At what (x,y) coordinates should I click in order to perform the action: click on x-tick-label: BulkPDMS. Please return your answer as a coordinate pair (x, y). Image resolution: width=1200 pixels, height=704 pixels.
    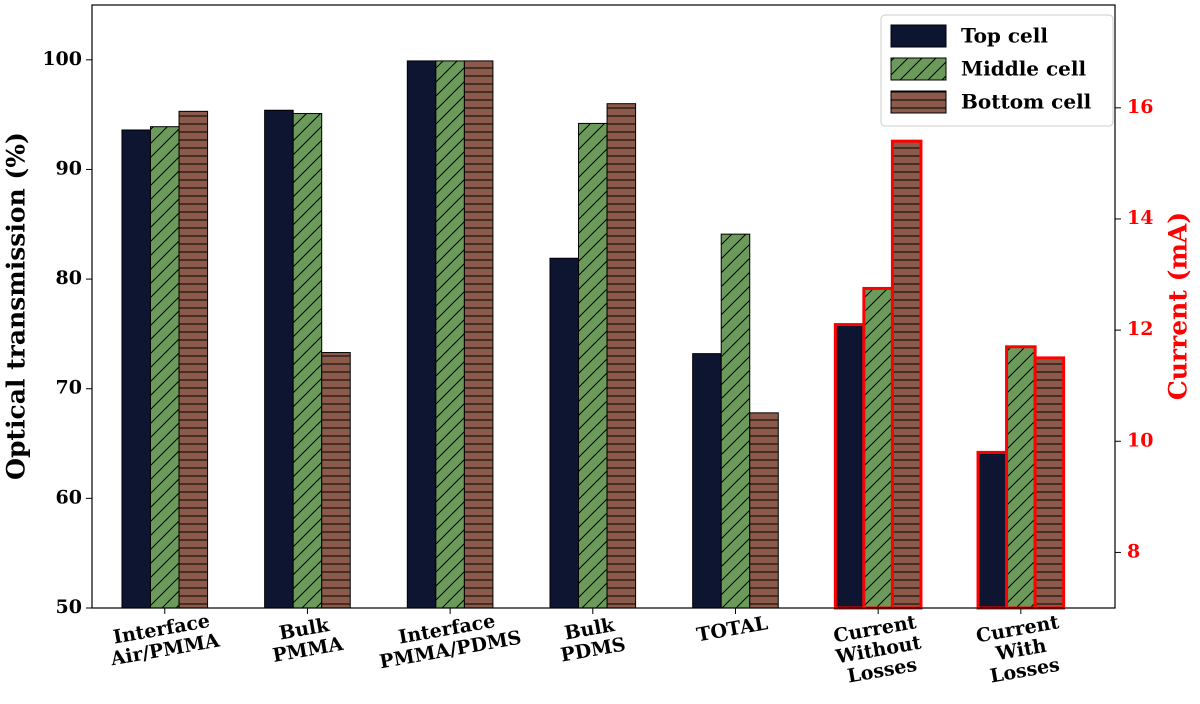
    Looking at the image, I should click on (591, 640).